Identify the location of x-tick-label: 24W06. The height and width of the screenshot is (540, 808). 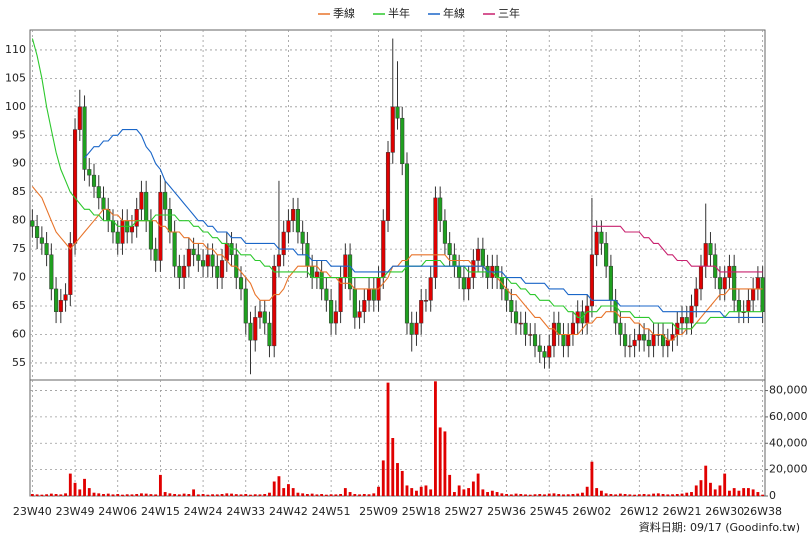
(117, 511).